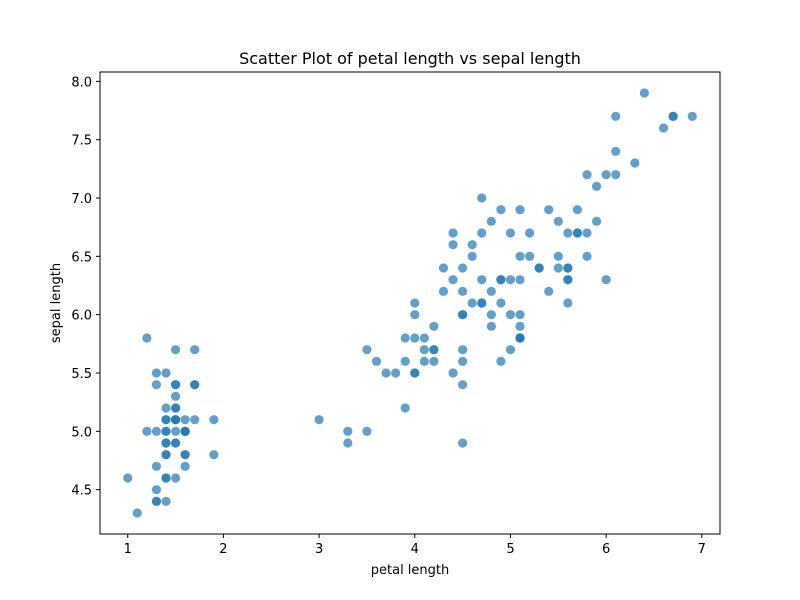 The height and width of the screenshot is (600, 800). Describe the element at coordinates (223, 549) in the screenshot. I see `x-tick-label: 2` at that location.